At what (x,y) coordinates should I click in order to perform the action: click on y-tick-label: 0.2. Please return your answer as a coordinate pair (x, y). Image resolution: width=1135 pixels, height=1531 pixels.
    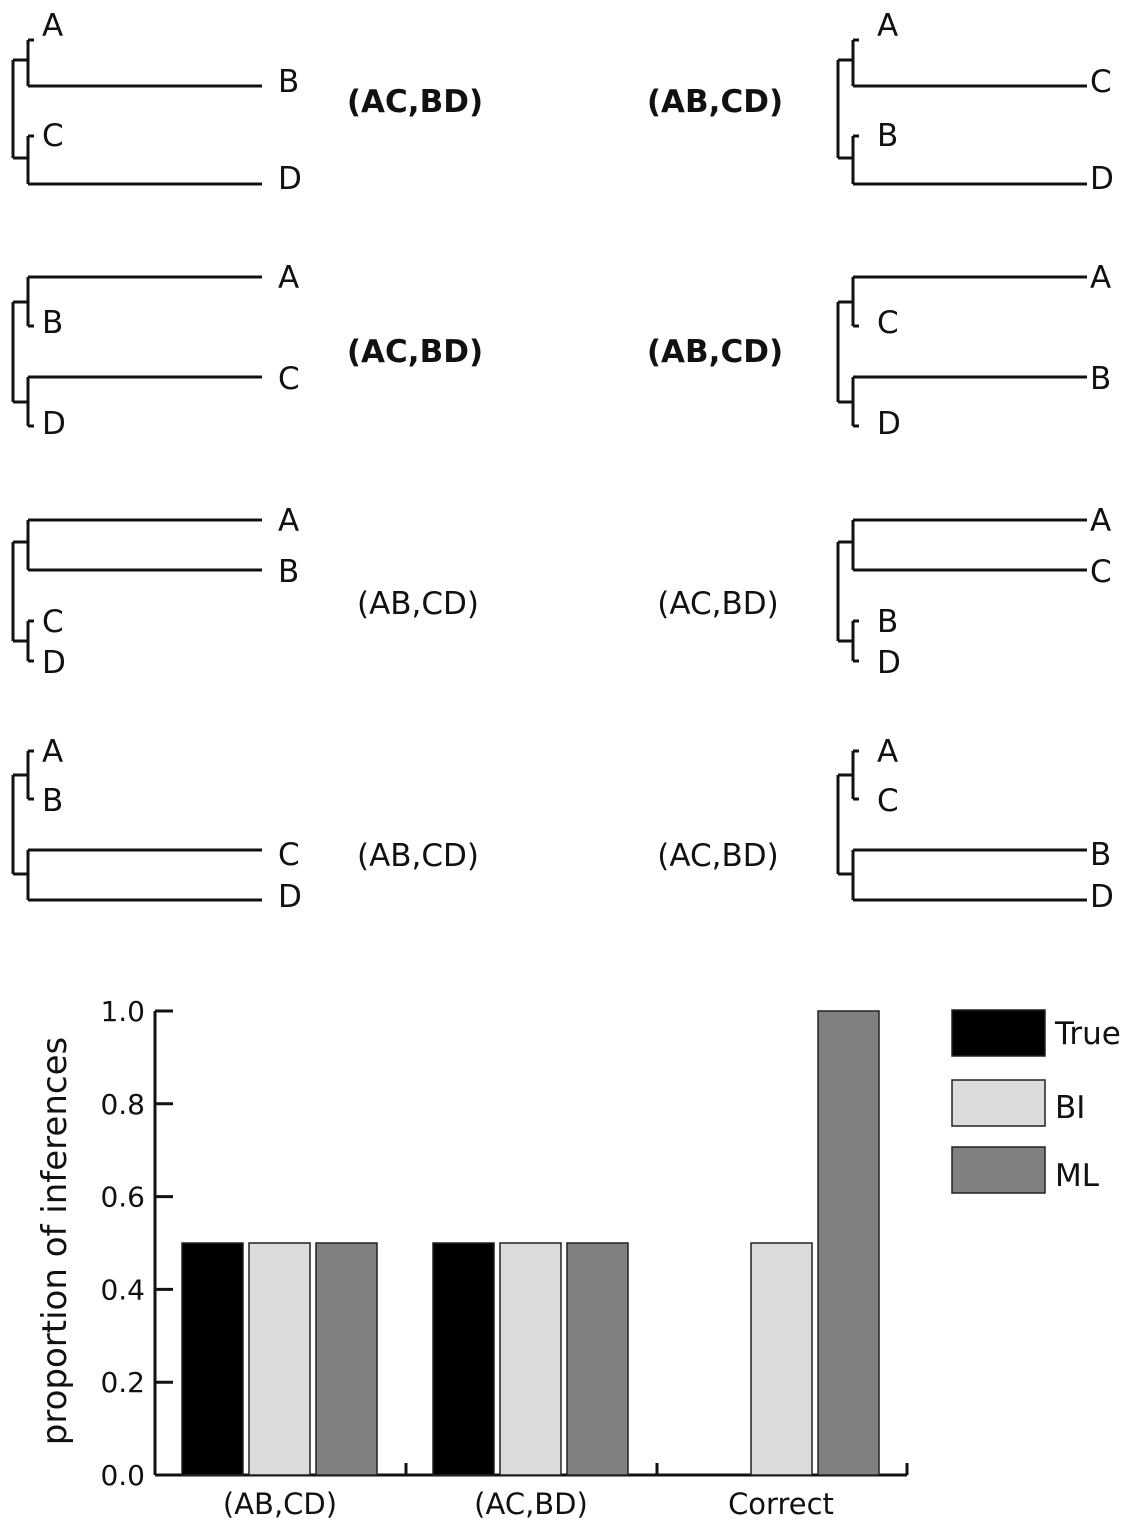
    Looking at the image, I should click on (122, 1382).